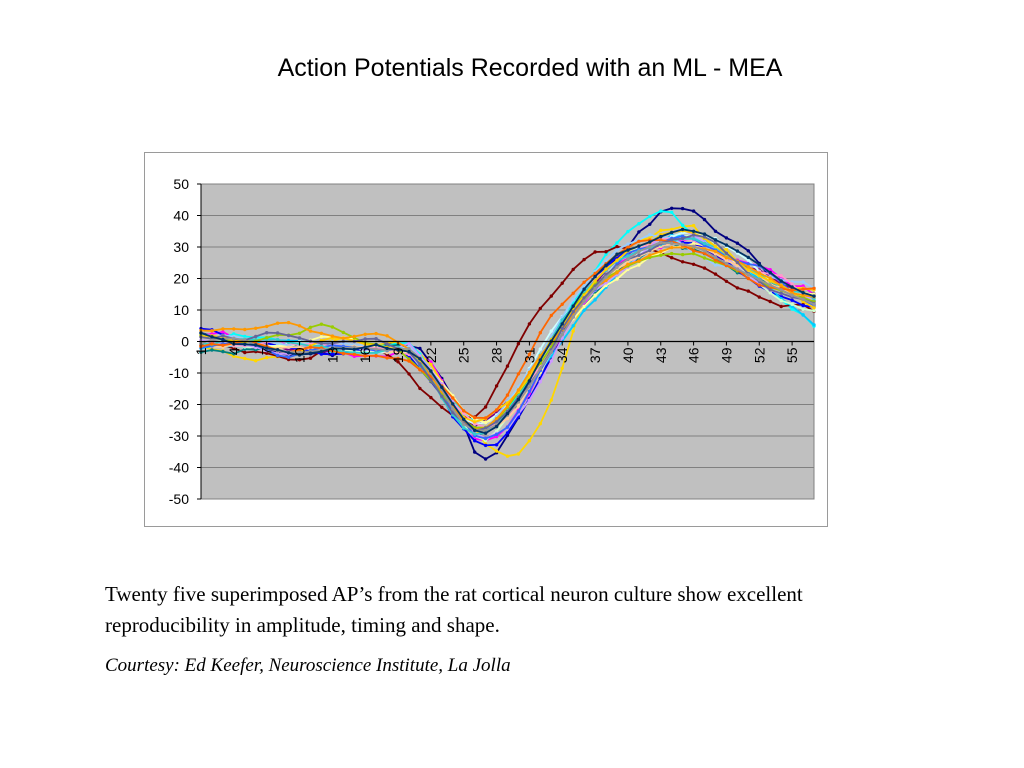 The width and height of the screenshot is (1024, 768). What do you see at coordinates (181, 216) in the screenshot?
I see `y-tick-label: 40` at bounding box center [181, 216].